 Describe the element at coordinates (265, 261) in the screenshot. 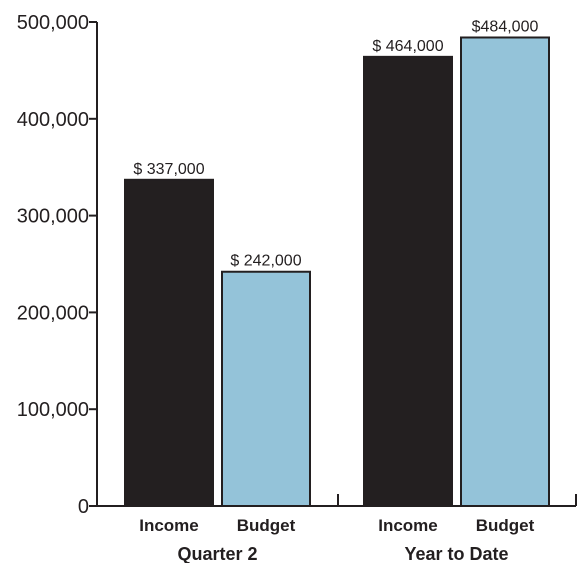

I see `data-label: $ 242,000` at that location.